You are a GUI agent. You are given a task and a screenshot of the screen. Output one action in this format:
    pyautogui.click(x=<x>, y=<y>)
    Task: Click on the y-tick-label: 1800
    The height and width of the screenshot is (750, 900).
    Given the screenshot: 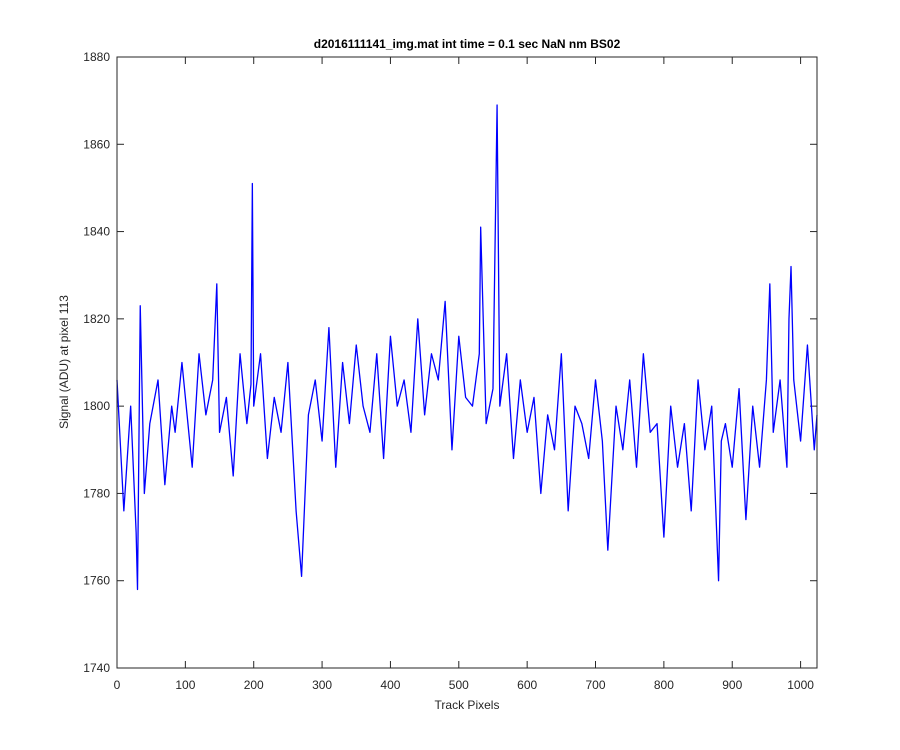 What is the action you would take?
    pyautogui.click(x=96, y=406)
    